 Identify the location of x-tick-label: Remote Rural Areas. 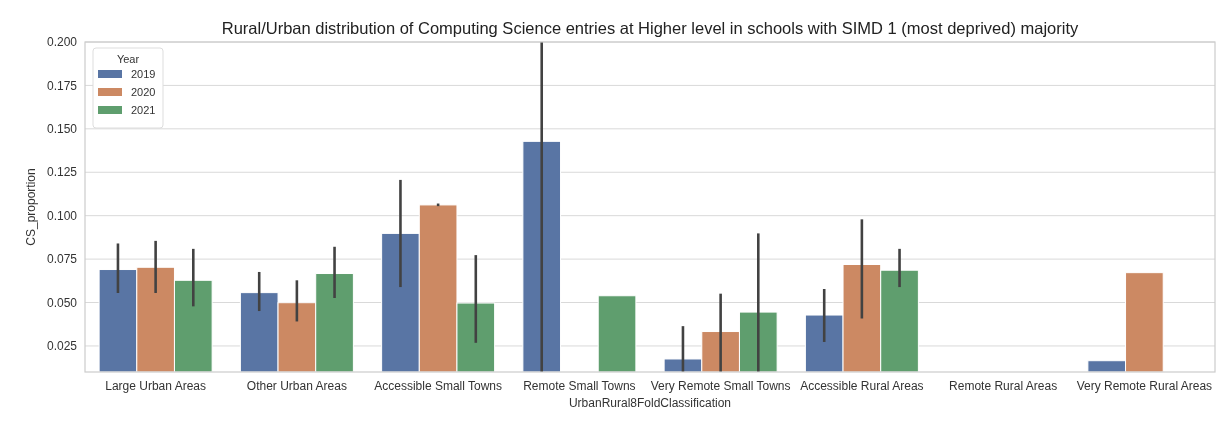
(1003, 386).